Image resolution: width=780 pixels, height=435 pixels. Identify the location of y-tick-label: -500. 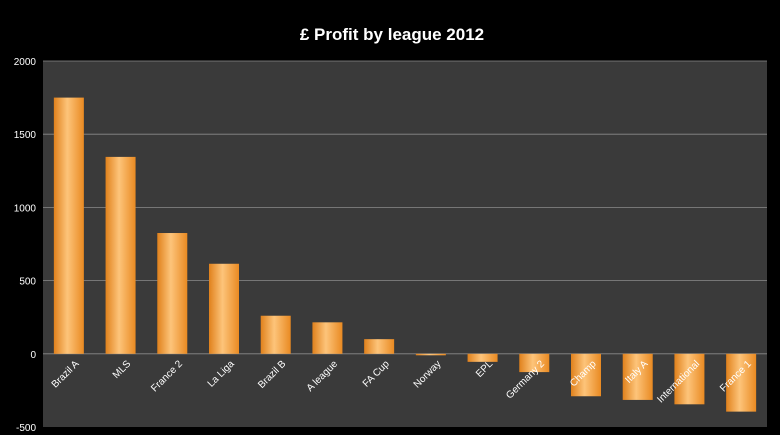
(26, 428).